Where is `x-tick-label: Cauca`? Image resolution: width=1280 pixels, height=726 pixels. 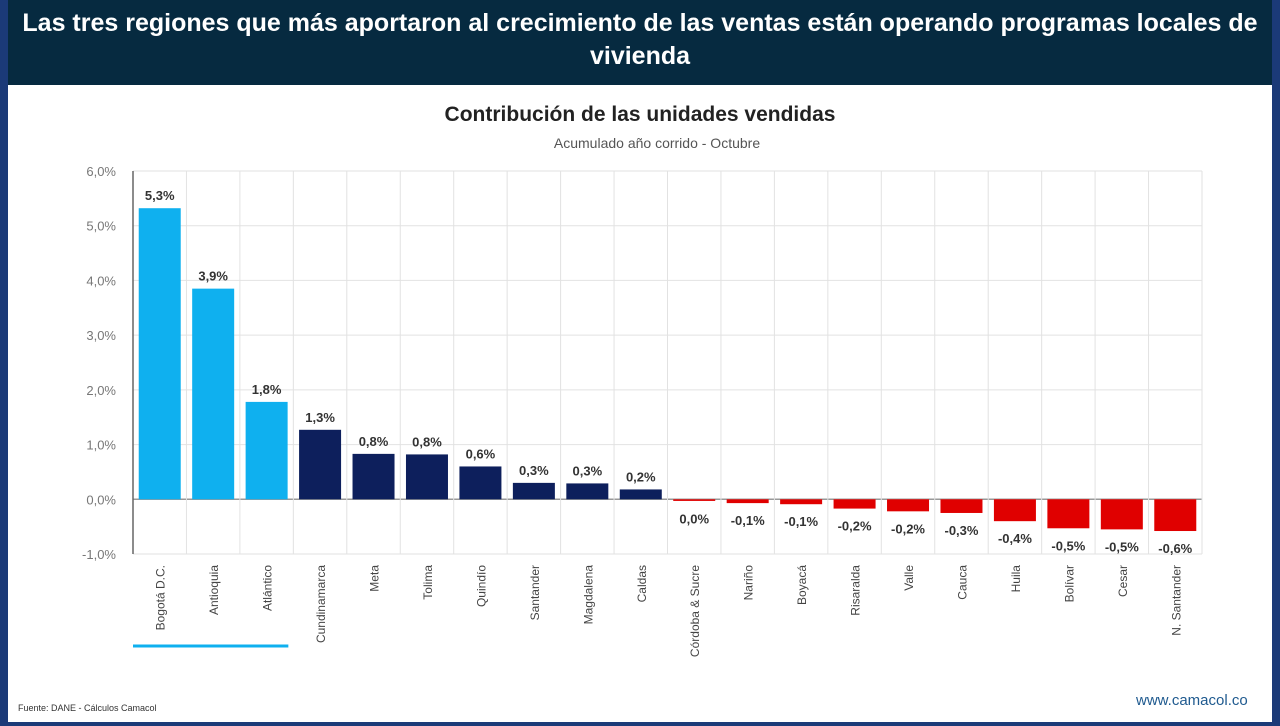 x-tick-label: Cauca is located at coordinates (962, 582).